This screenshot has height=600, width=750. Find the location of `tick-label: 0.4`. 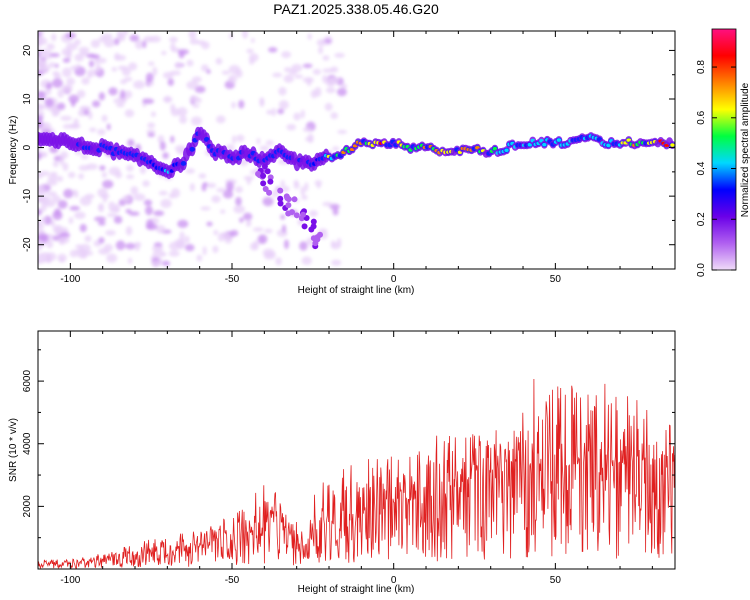

tick-label: 0.4 is located at coordinates (701, 168).